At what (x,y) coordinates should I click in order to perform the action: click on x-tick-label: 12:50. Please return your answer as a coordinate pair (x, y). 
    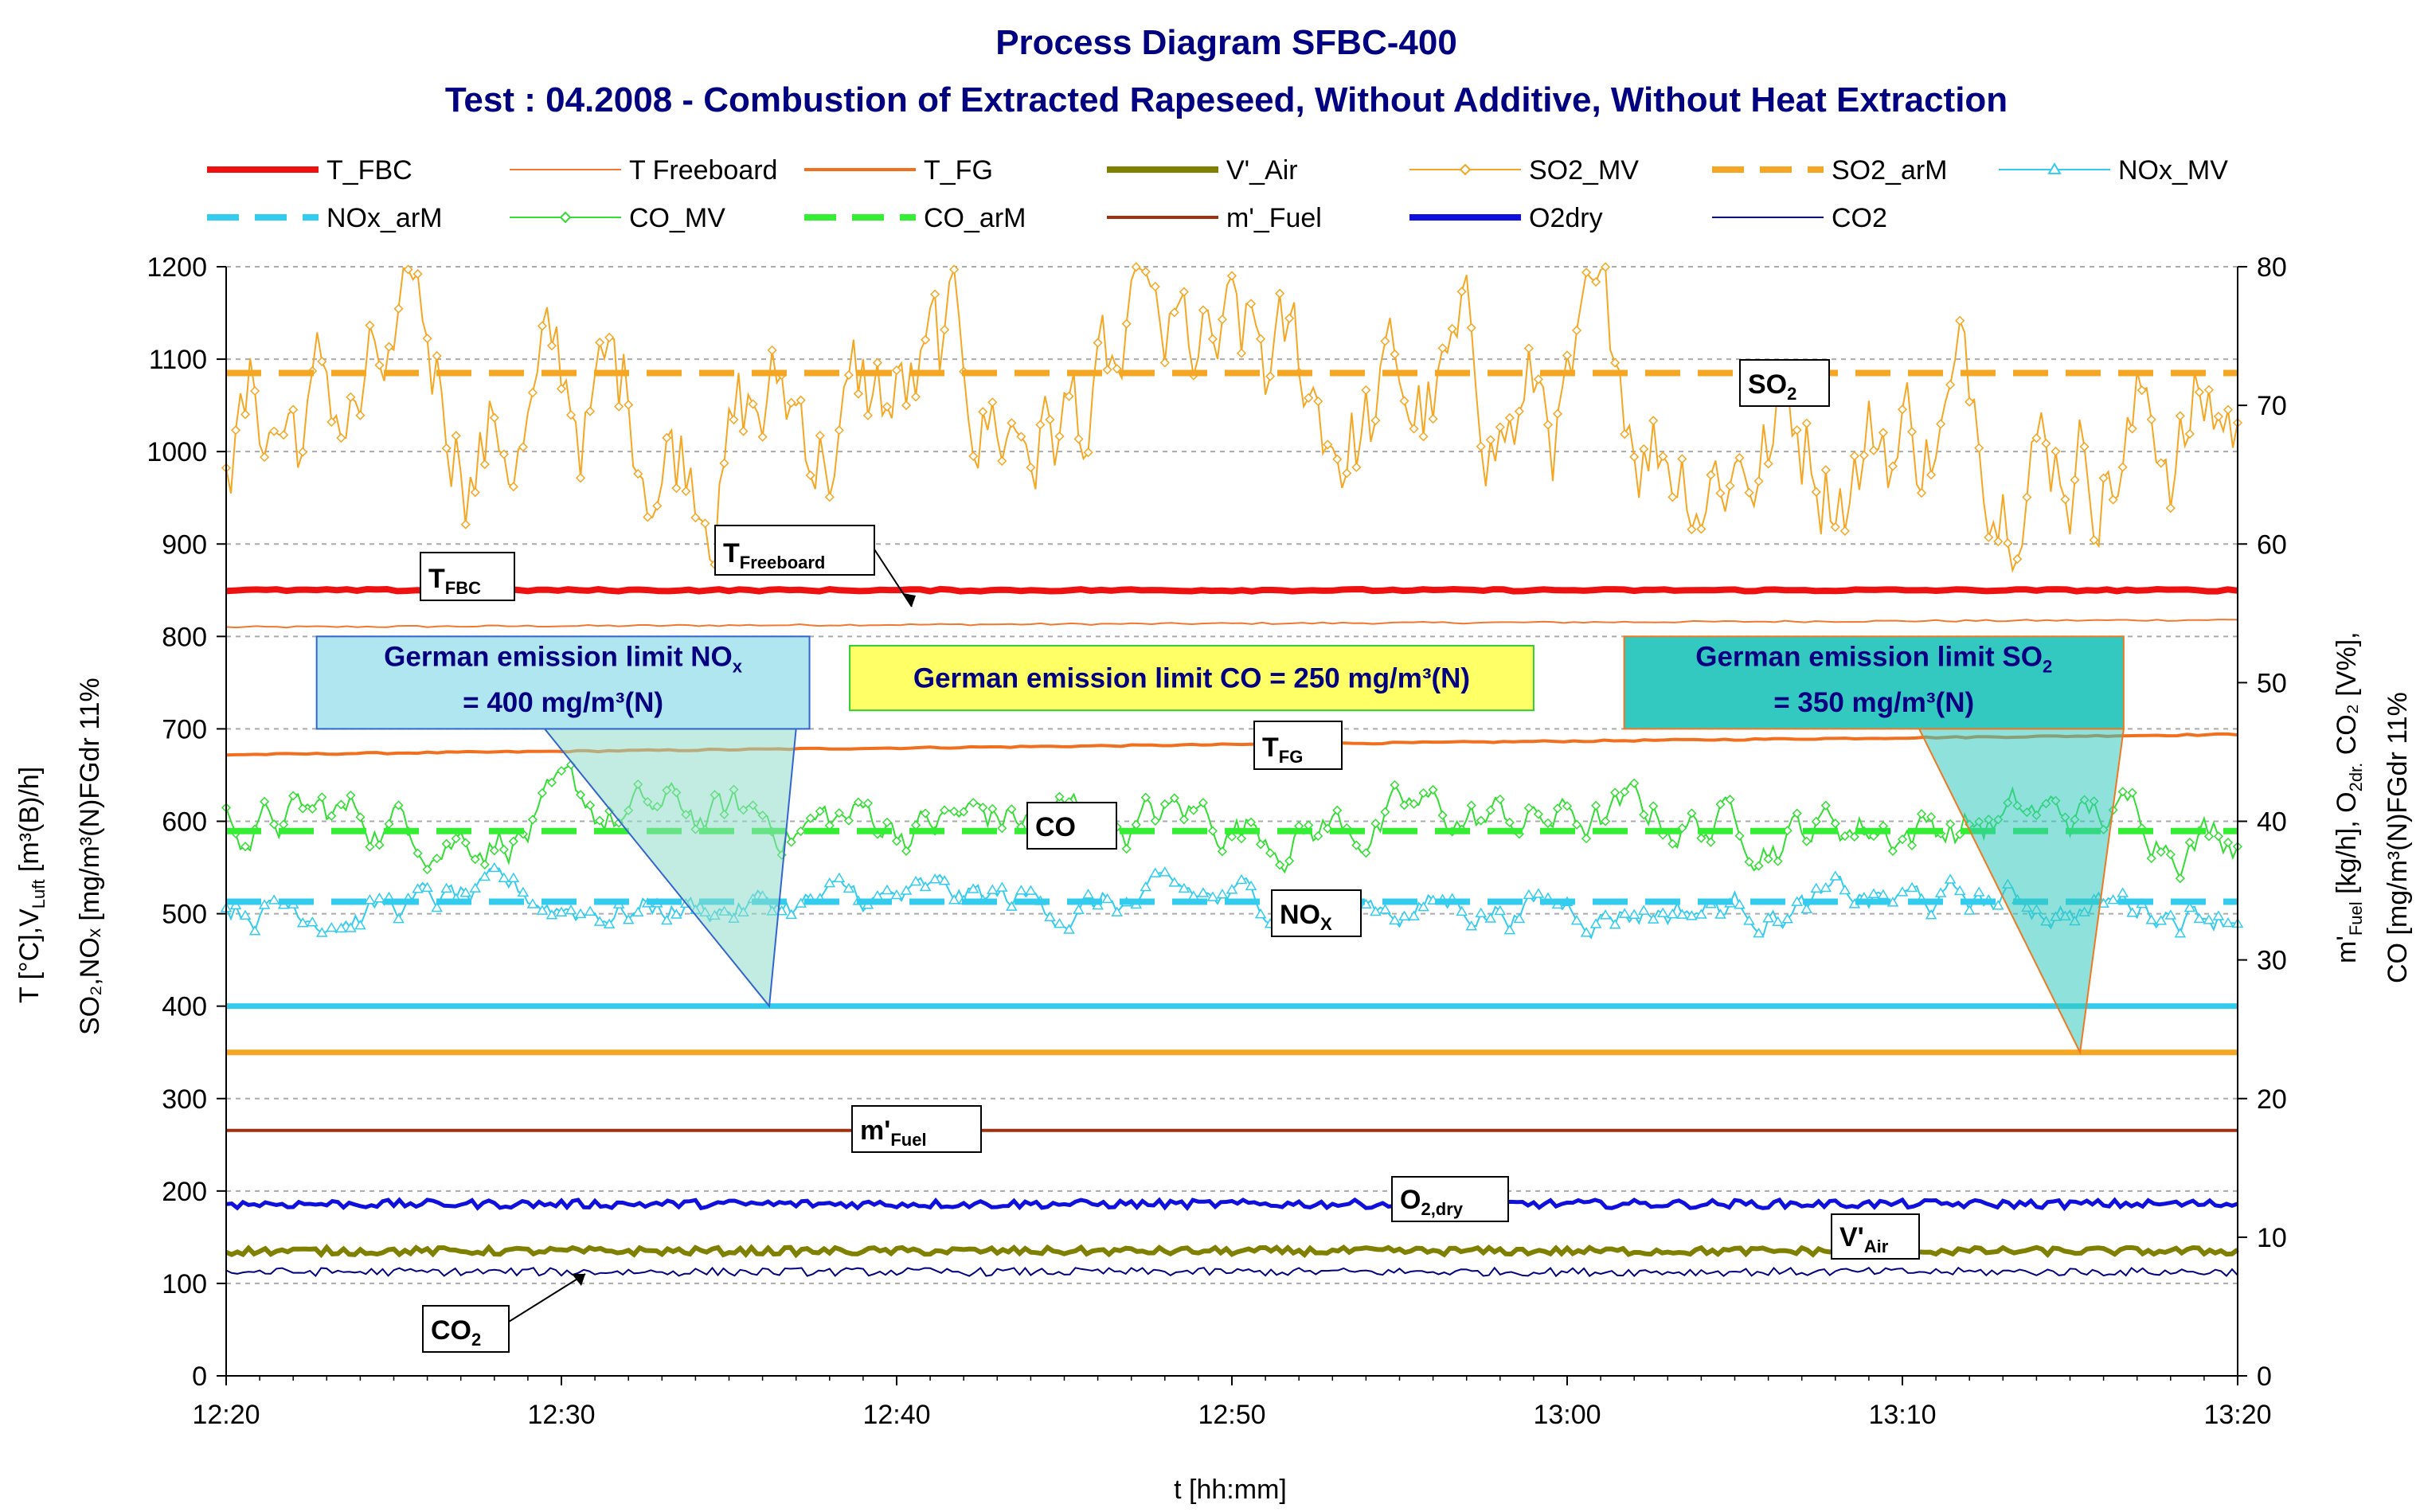
    Looking at the image, I should click on (1231, 1415).